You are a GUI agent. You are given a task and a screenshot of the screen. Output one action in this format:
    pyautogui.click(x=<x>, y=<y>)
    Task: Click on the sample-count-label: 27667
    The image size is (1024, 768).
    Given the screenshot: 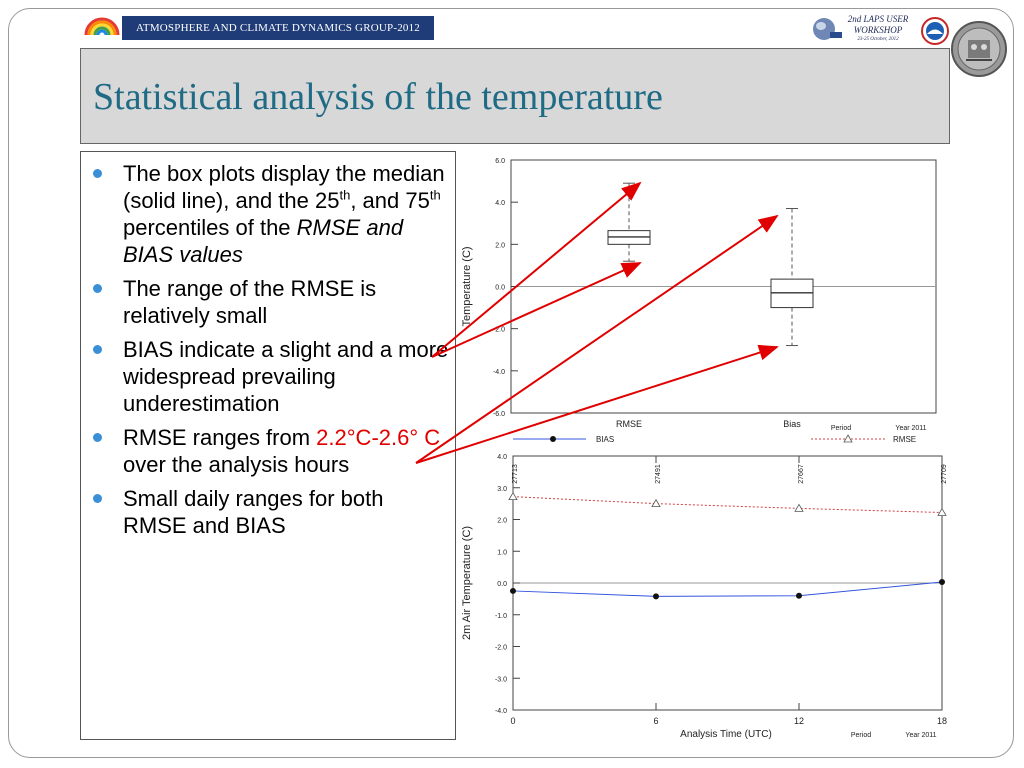 What is the action you would take?
    pyautogui.click(x=801, y=474)
    